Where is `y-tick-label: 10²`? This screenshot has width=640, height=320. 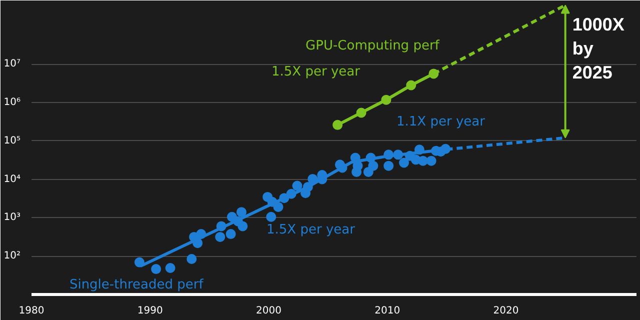
y-tick-label: 10² is located at coordinates (12, 256).